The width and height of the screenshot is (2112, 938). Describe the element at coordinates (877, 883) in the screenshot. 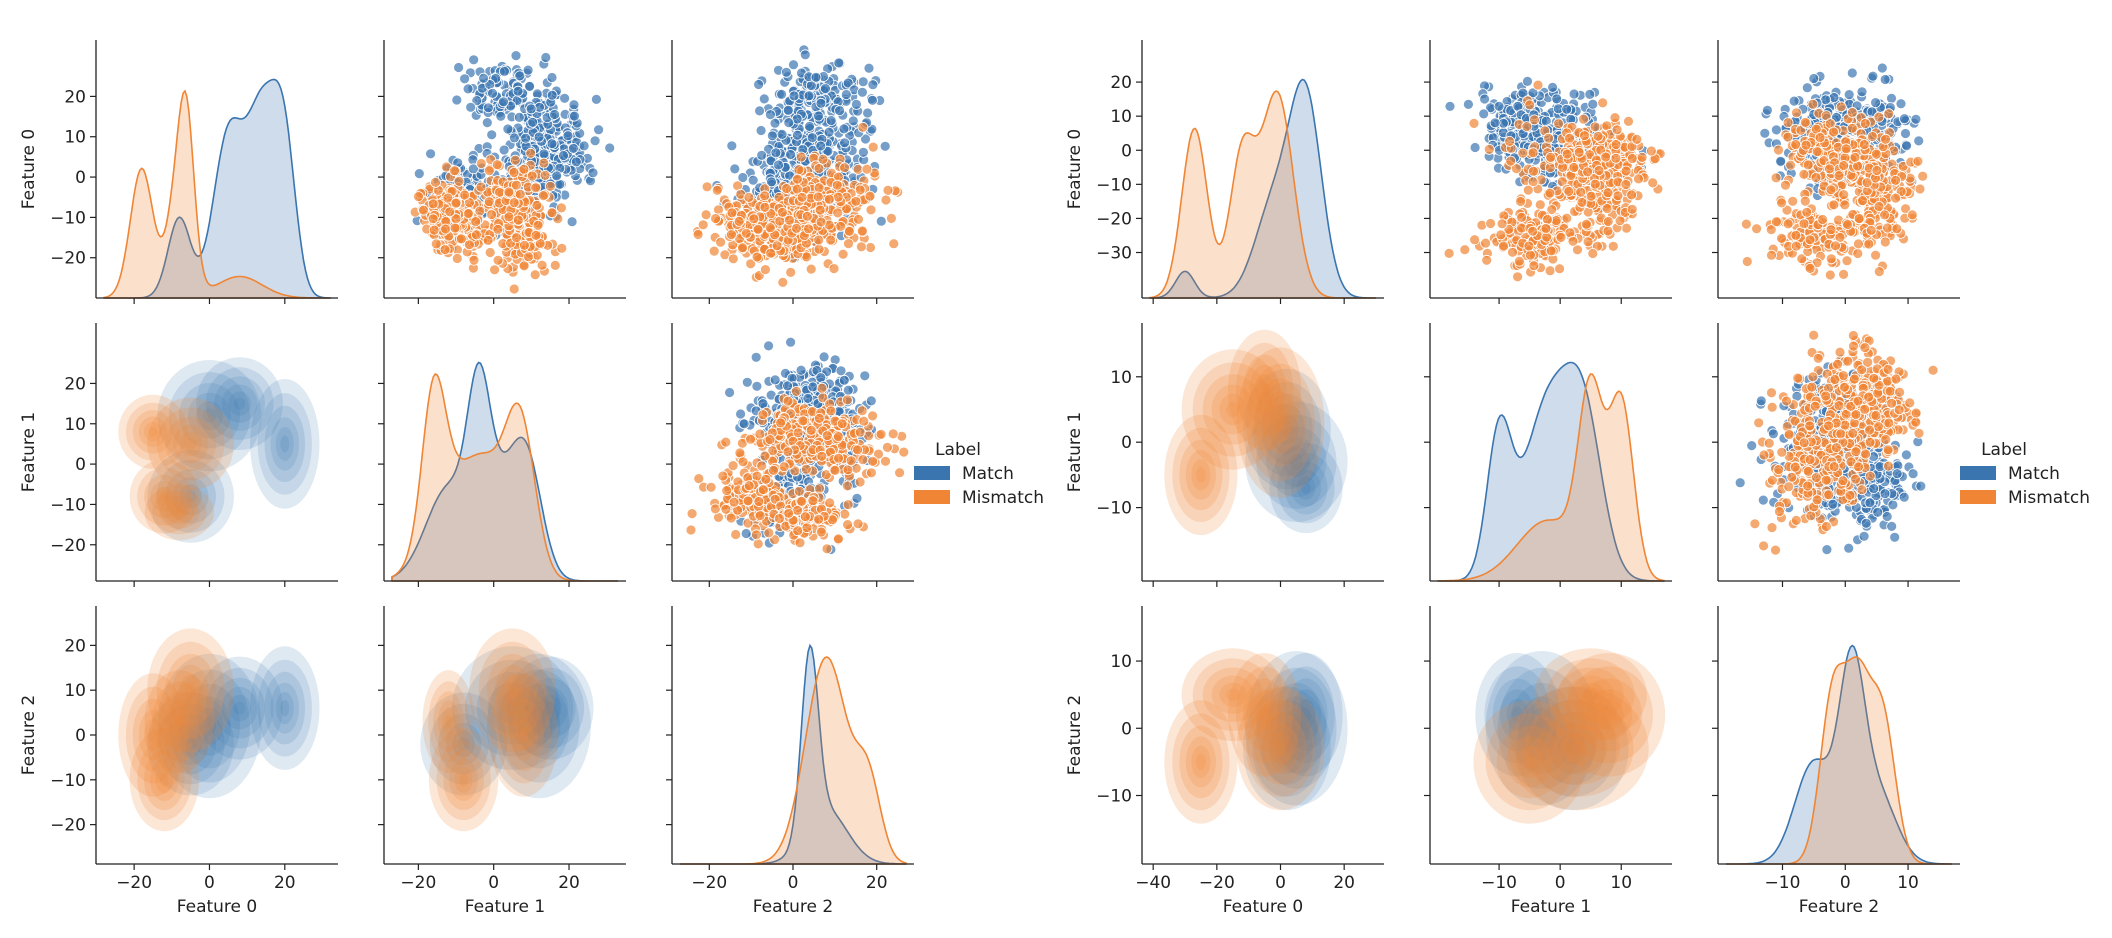

I see `x-tick-label: 20` at that location.